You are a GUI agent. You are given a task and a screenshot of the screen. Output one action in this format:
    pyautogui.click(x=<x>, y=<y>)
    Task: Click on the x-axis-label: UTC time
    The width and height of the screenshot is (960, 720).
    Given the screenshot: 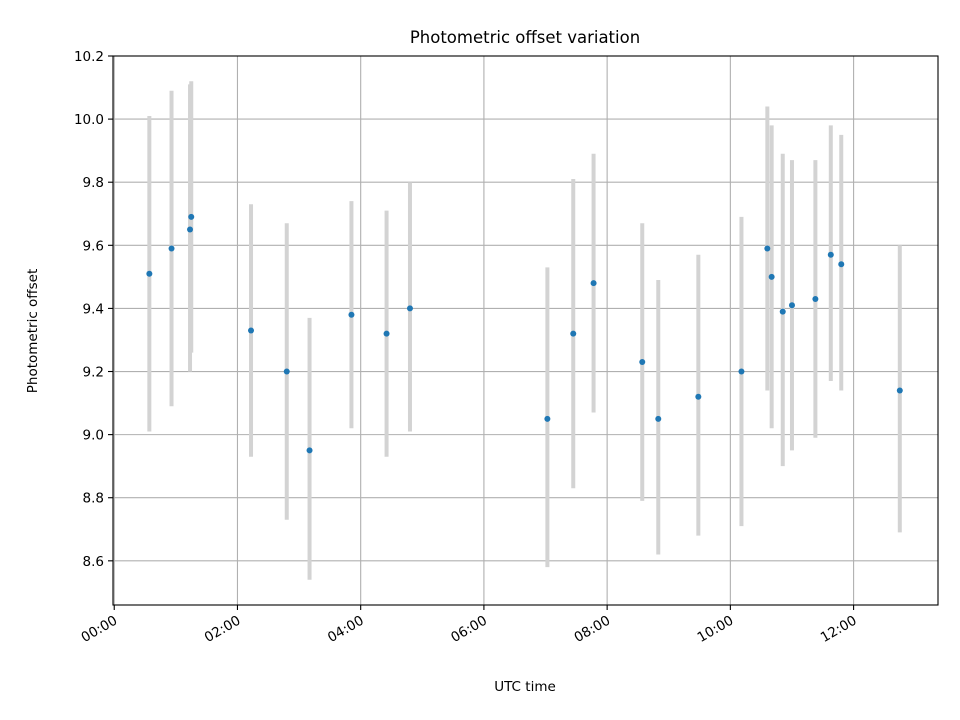 What is the action you would take?
    pyautogui.click(x=525, y=687)
    